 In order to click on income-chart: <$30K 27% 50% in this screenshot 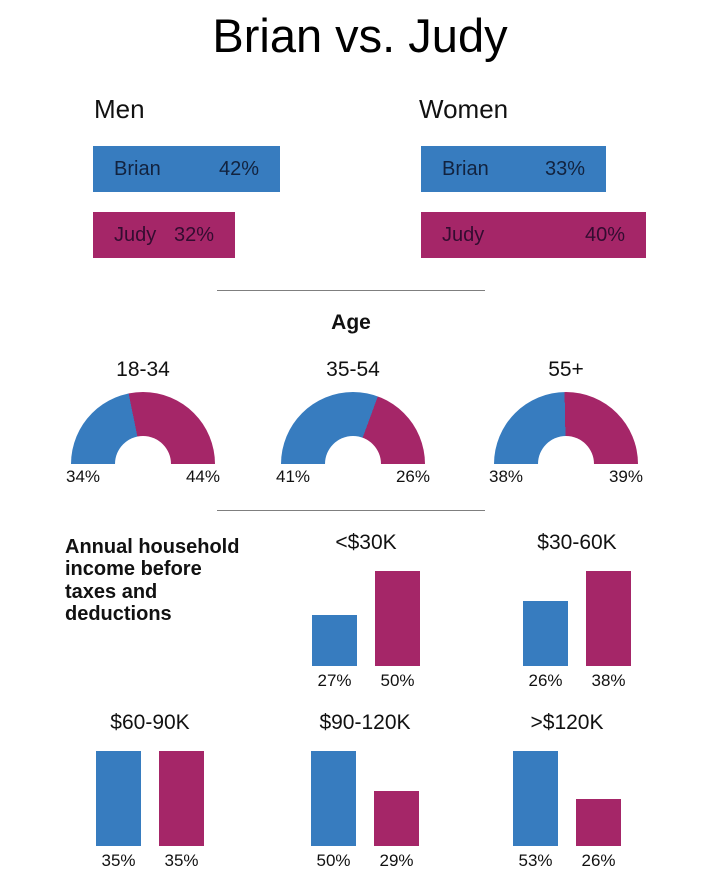, I will do `click(366, 611)`.